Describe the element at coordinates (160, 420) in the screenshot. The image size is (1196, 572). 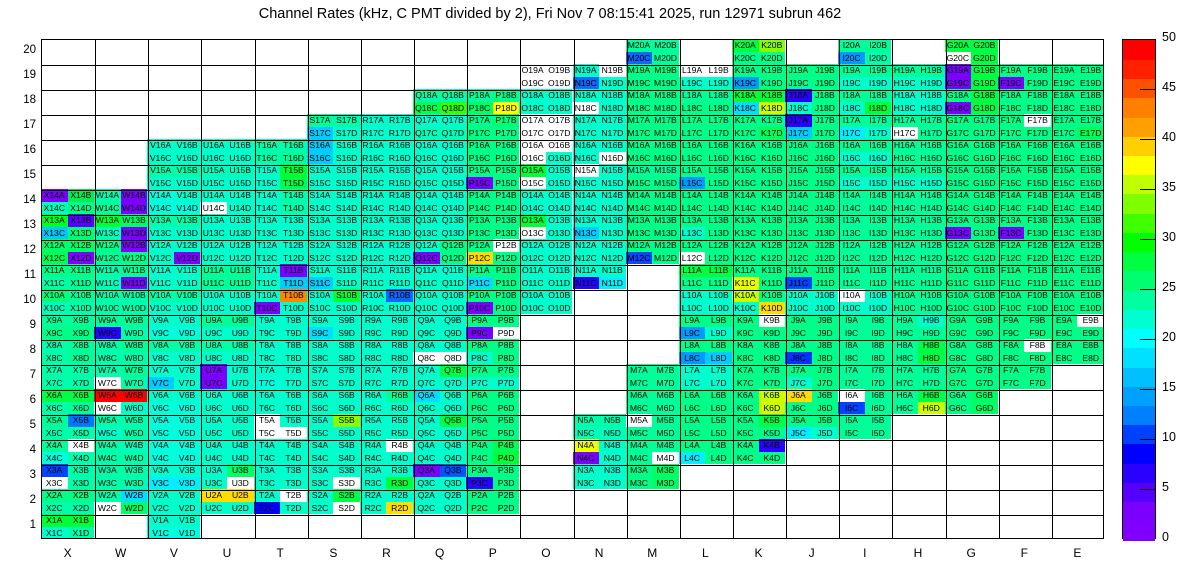
I see `channel-cell: V5A` at that location.